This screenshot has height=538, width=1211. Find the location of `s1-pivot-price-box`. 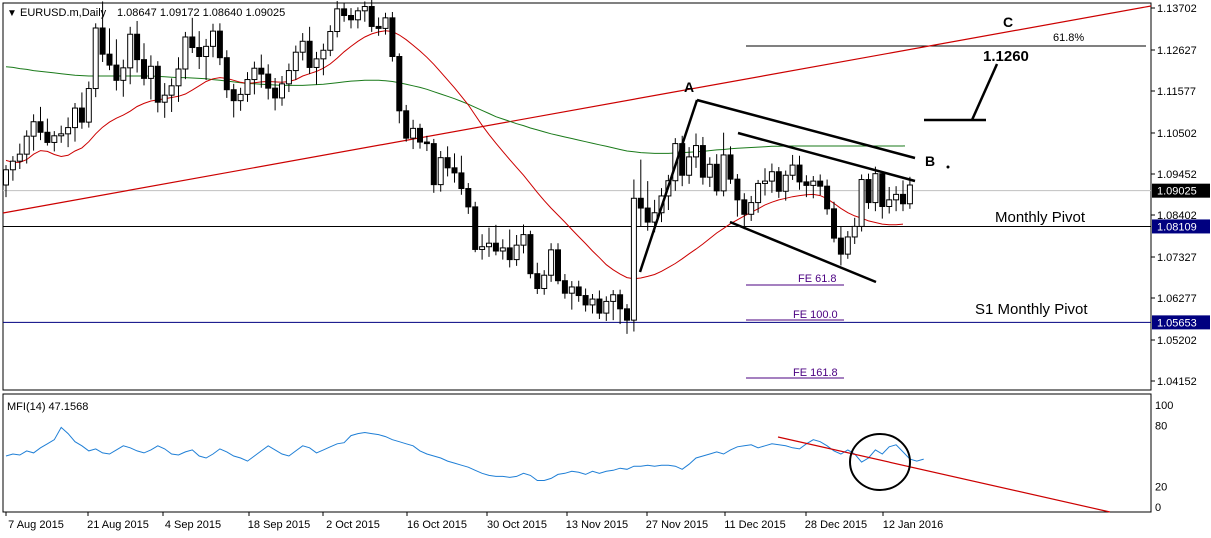

s1-pivot-price-box is located at coordinates (1181, 322).